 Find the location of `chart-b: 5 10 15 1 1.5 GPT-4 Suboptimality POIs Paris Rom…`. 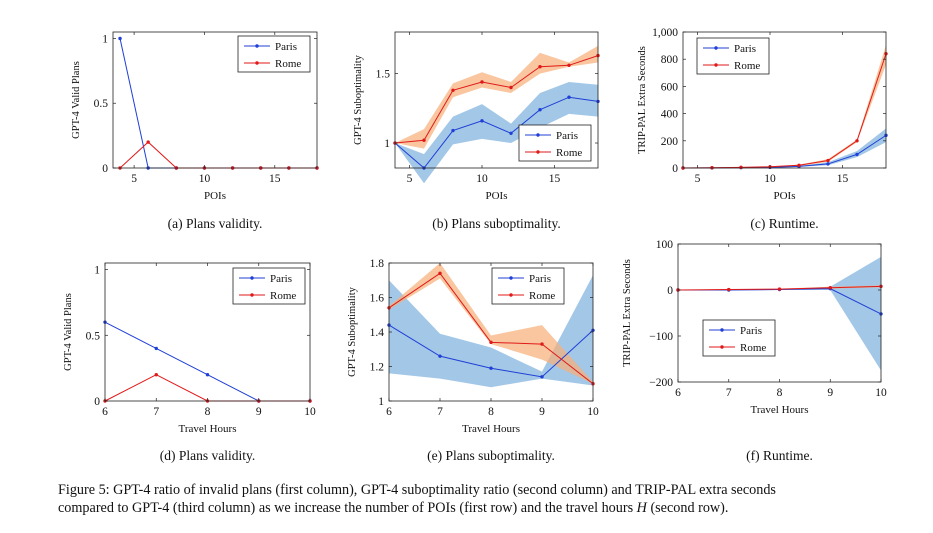

chart-b: 5 10 15 1 1.5 GPT-4 Suboptimality POIs Paris Rom… is located at coordinates (476, 131).